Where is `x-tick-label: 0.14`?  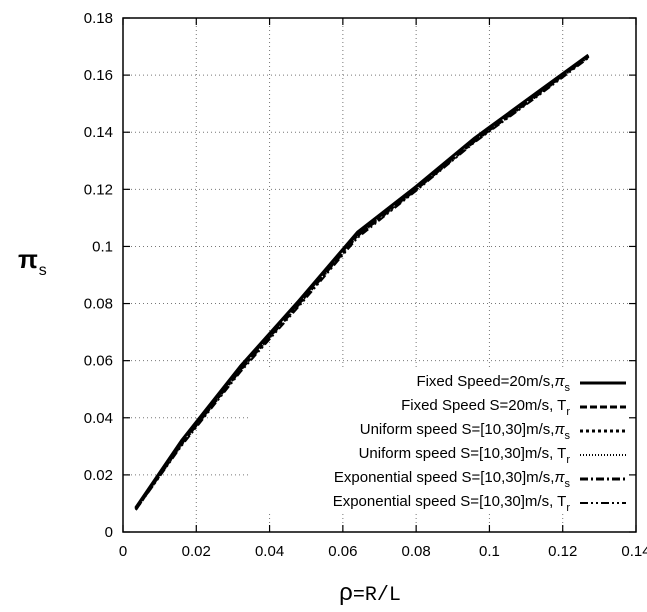 x-tick-label: 0.14 is located at coordinates (634, 551).